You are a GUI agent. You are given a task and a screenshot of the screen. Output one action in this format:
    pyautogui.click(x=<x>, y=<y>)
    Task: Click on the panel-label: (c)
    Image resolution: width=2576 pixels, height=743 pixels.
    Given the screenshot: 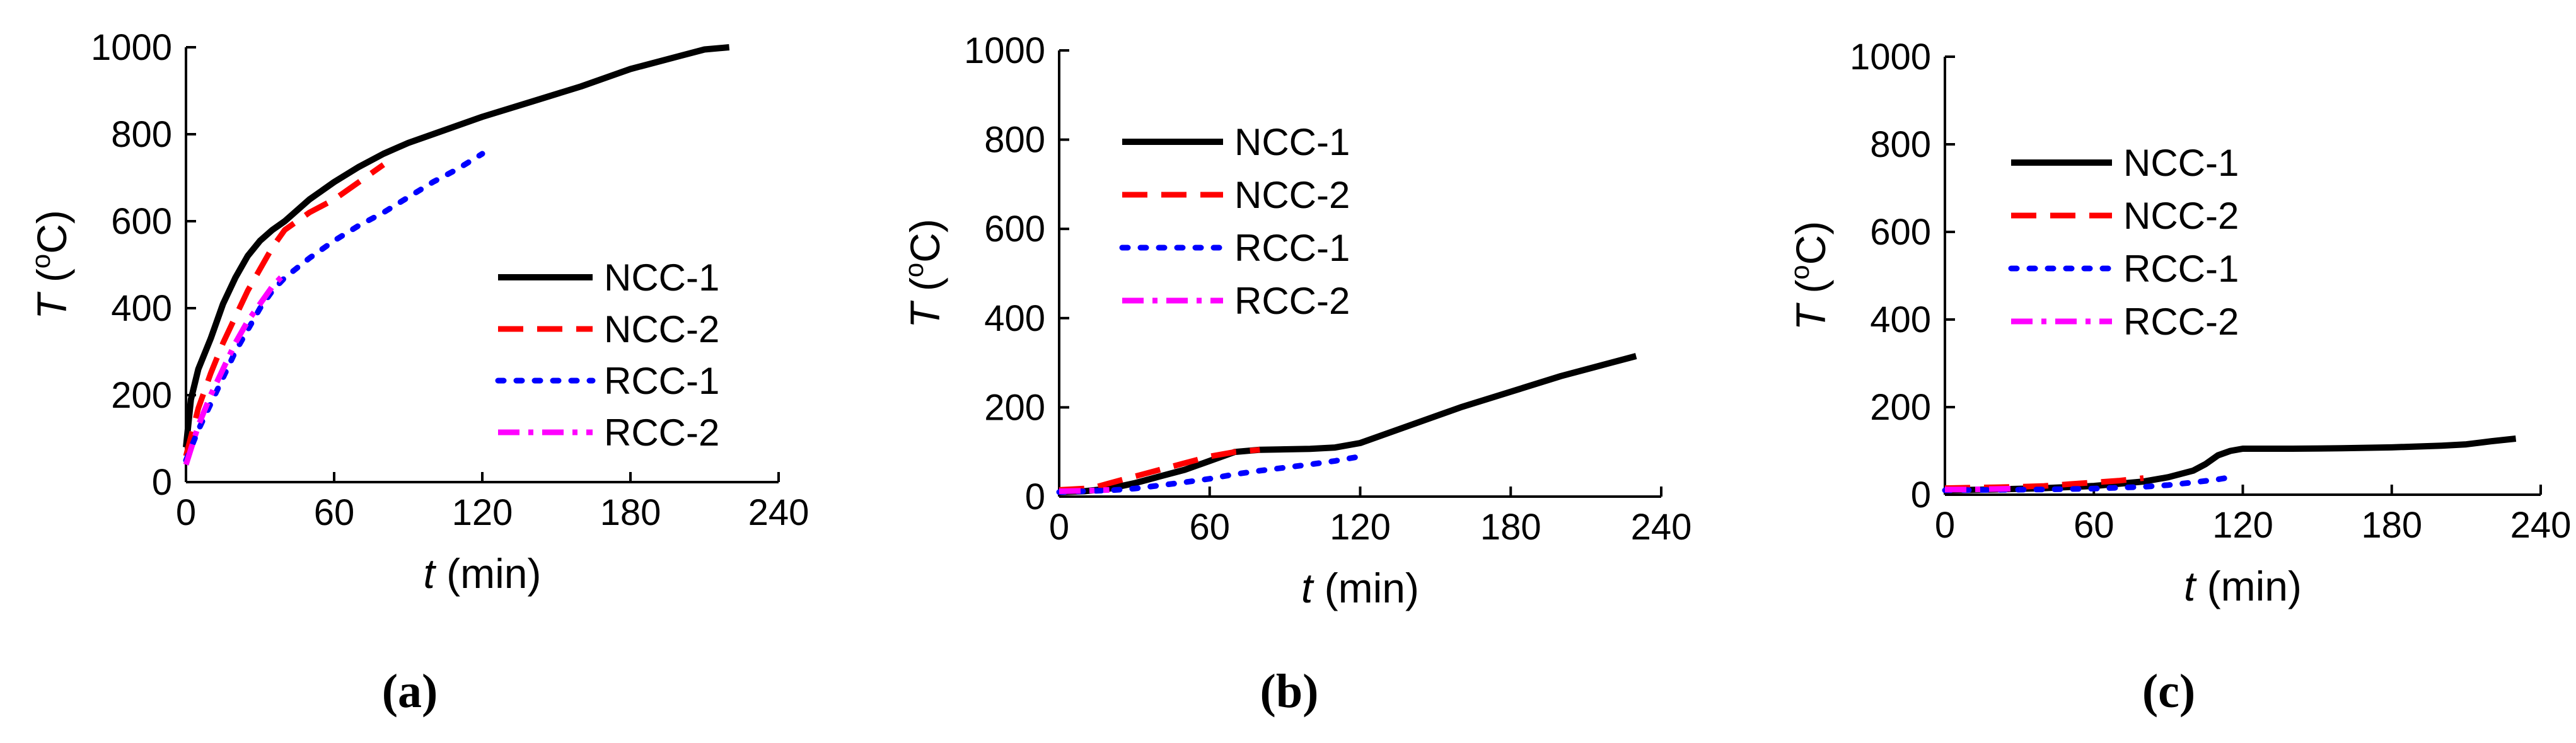 What is the action you would take?
    pyautogui.click(x=2168, y=691)
    